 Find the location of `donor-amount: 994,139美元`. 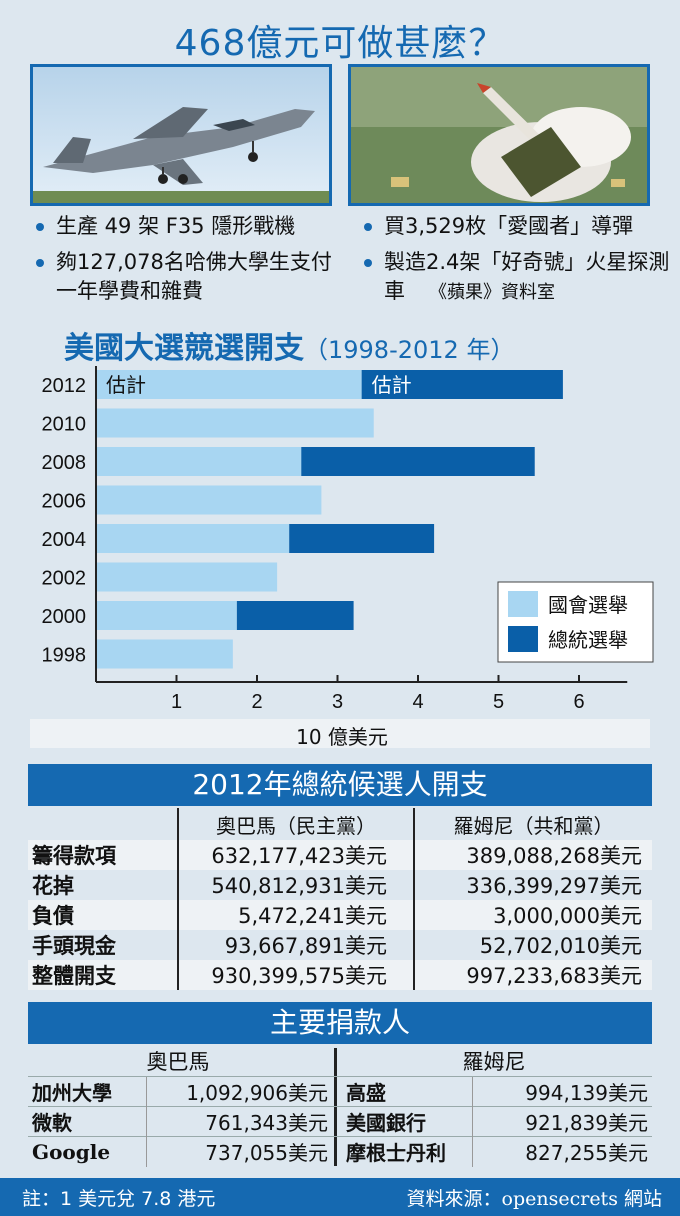

donor-amount: 994,139美元 is located at coordinates (561, 1091).